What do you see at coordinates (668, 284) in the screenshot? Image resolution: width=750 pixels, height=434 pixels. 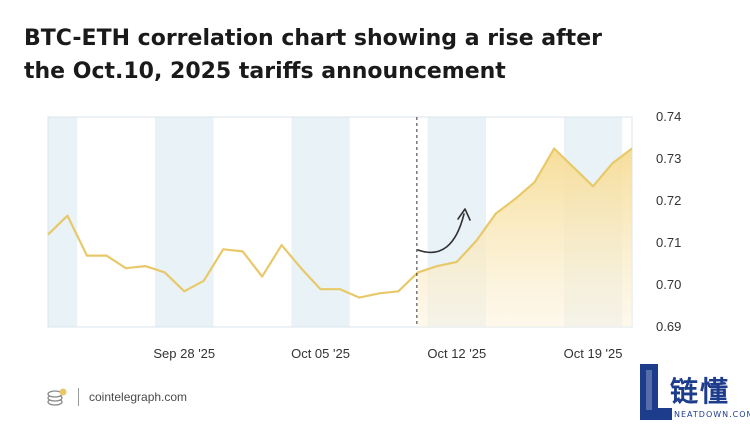 I see `y-tick-label: 0.70` at bounding box center [668, 284].